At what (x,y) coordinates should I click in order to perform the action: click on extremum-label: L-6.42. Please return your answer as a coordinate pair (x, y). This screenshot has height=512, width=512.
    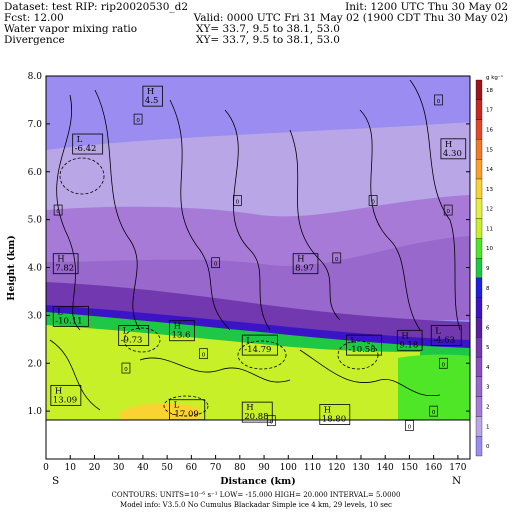
    Looking at the image, I should click on (88, 144).